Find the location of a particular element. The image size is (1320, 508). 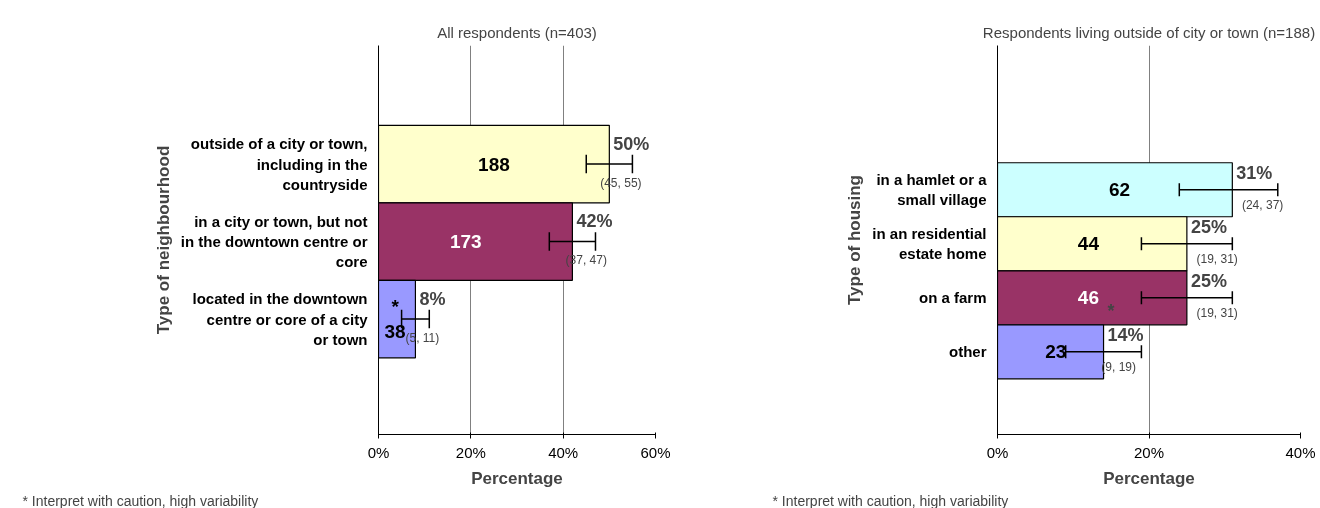

y-axis-title: Type of housing is located at coordinates (855, 239).